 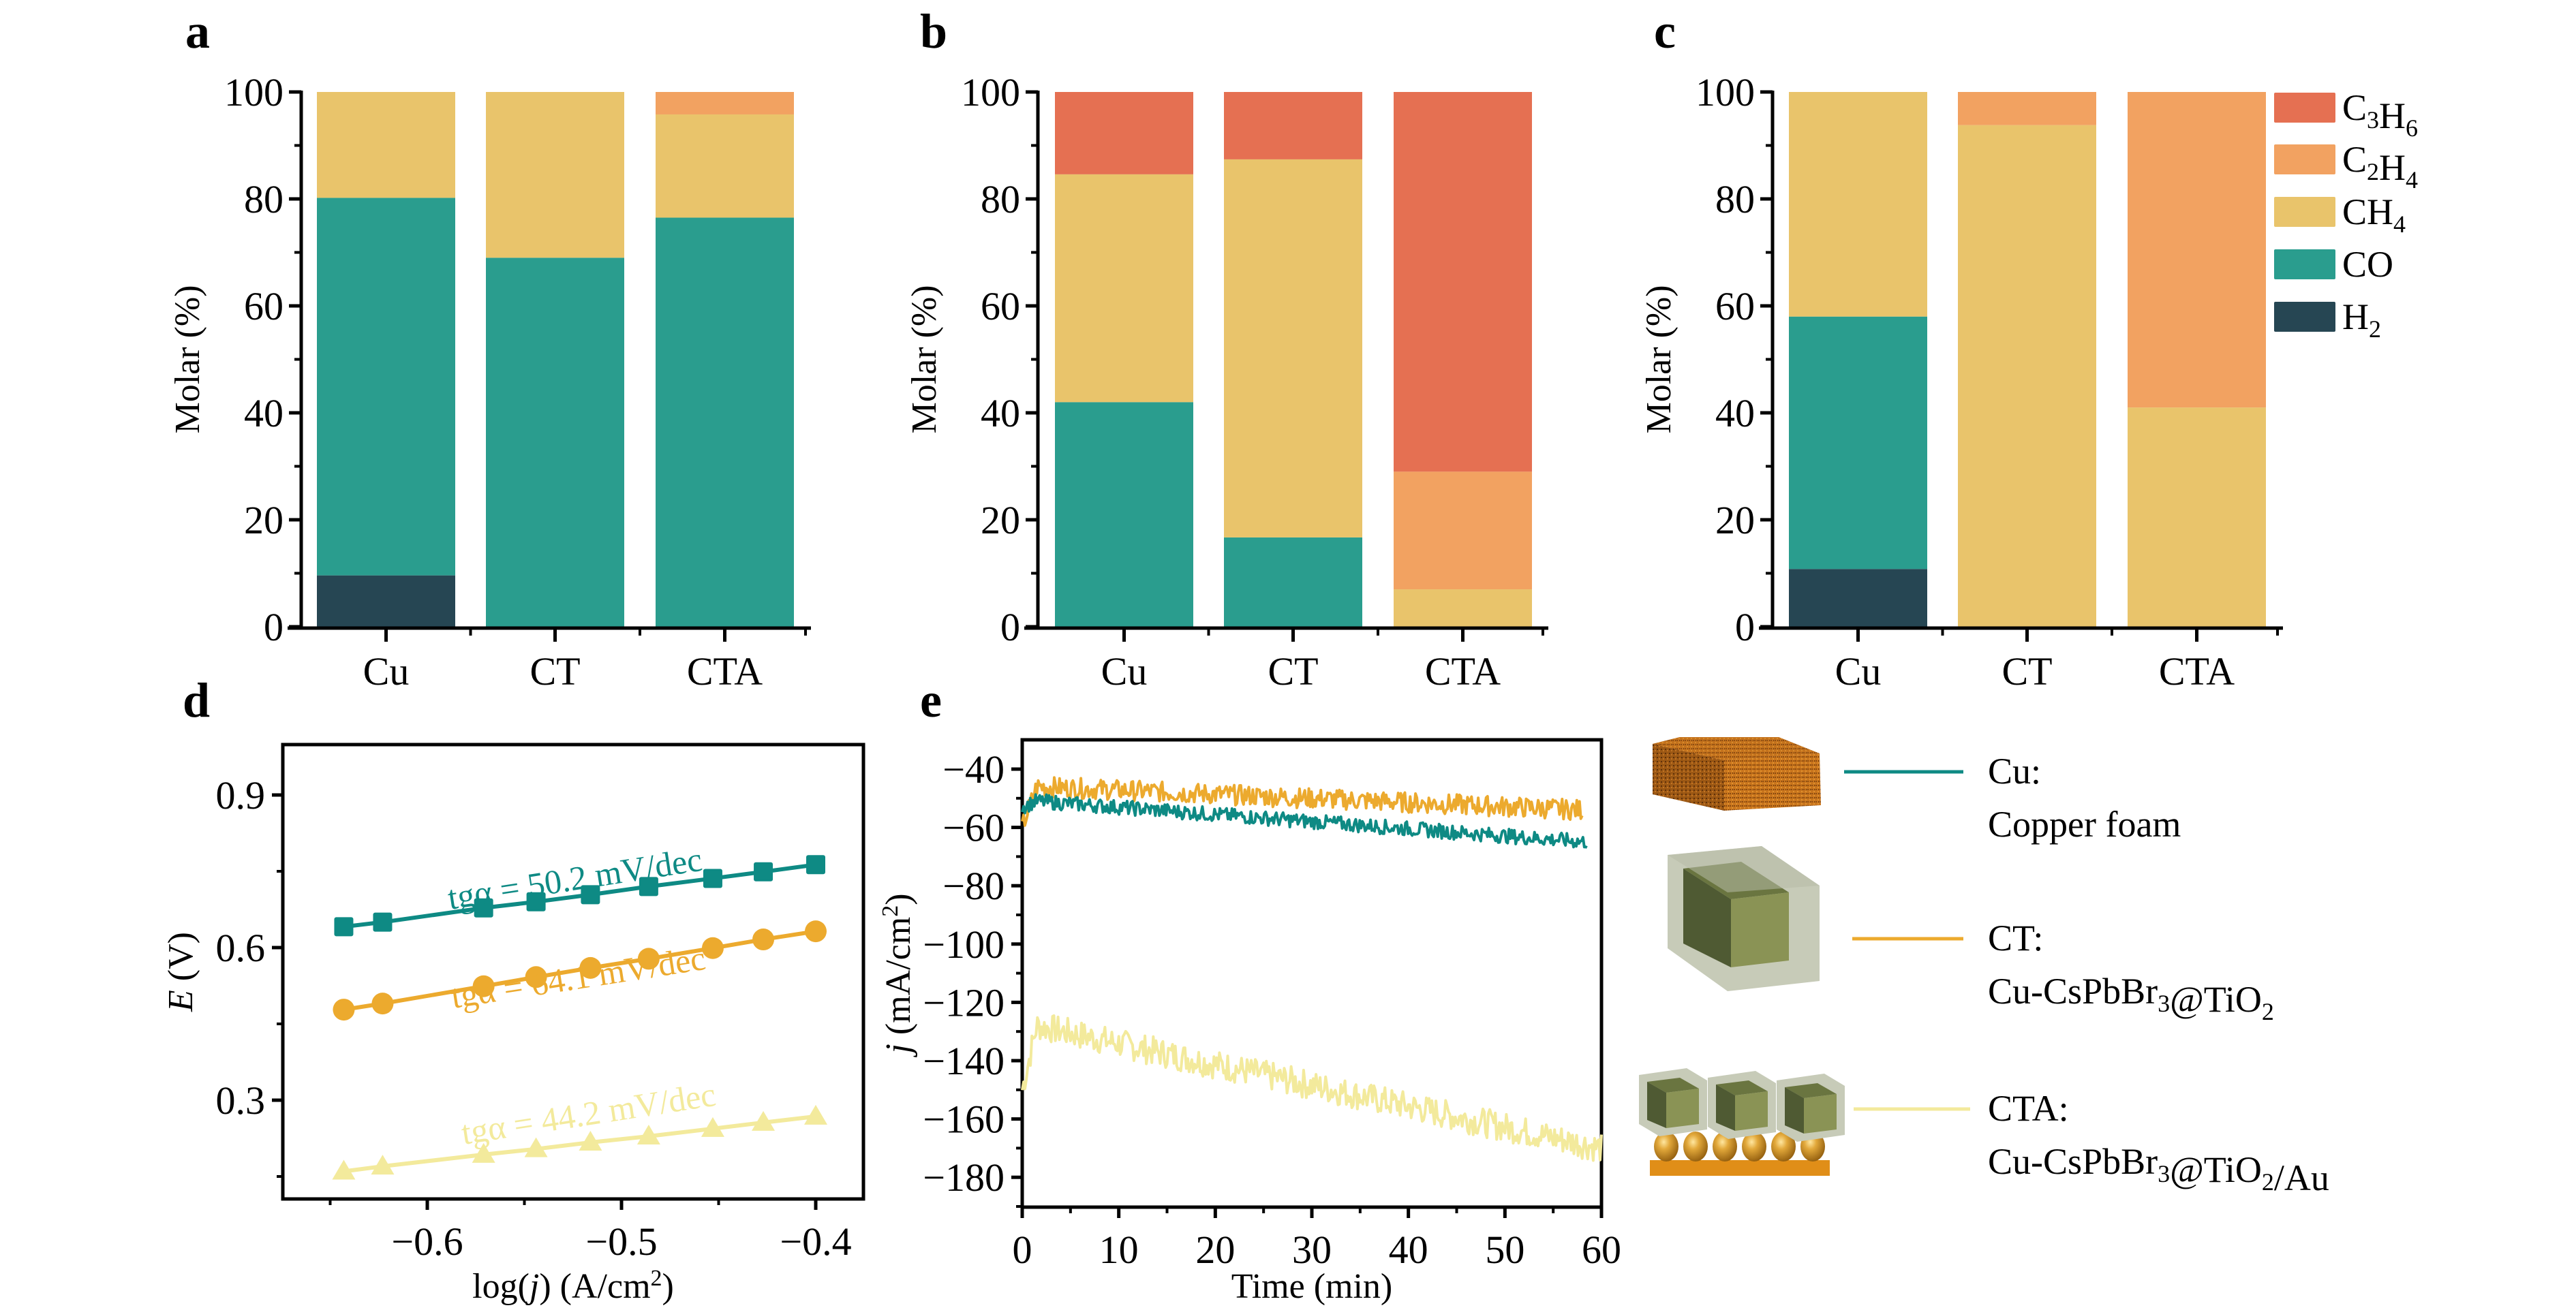 I want to click on x-tick-label: 60, so click(x=1601, y=1250).